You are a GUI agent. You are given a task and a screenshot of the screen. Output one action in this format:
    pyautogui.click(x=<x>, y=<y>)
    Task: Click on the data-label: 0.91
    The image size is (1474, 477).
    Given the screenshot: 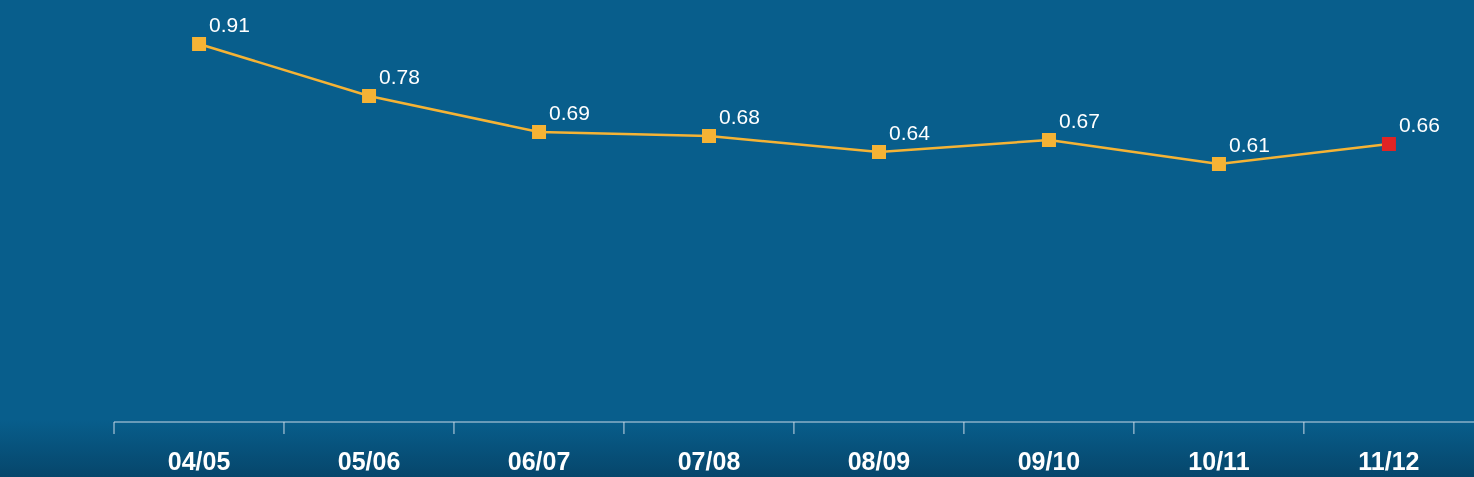 What is the action you would take?
    pyautogui.click(x=229, y=24)
    